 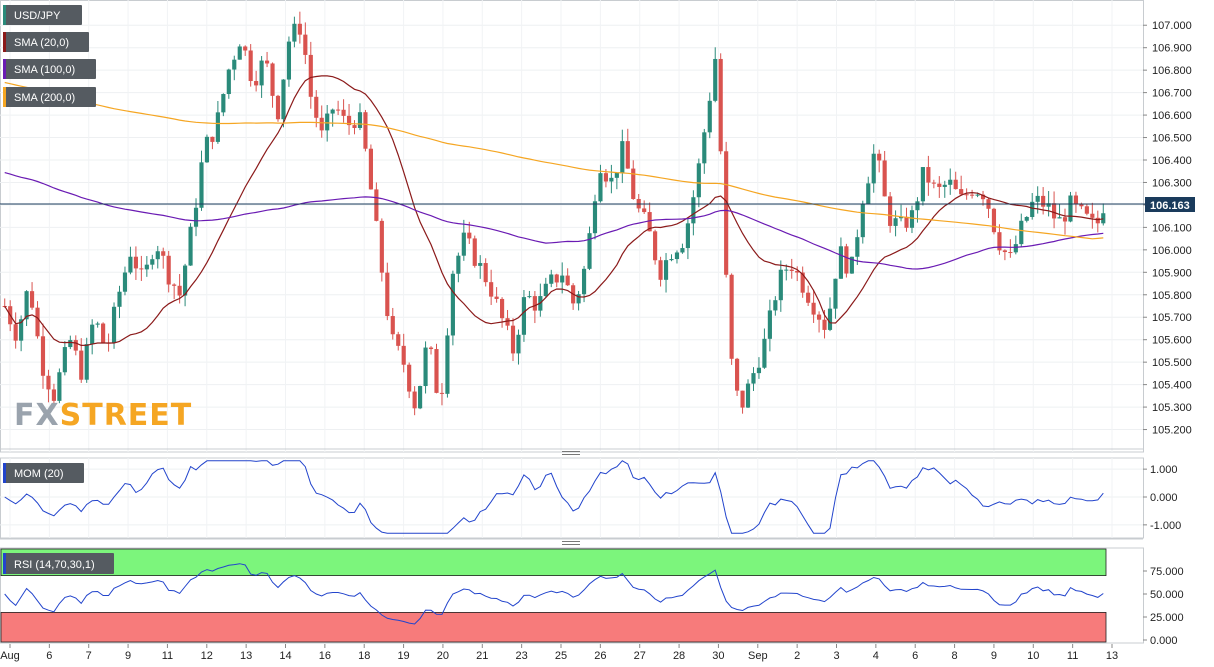 I want to click on legend-sma100: SMA (100,0), so click(x=49, y=69).